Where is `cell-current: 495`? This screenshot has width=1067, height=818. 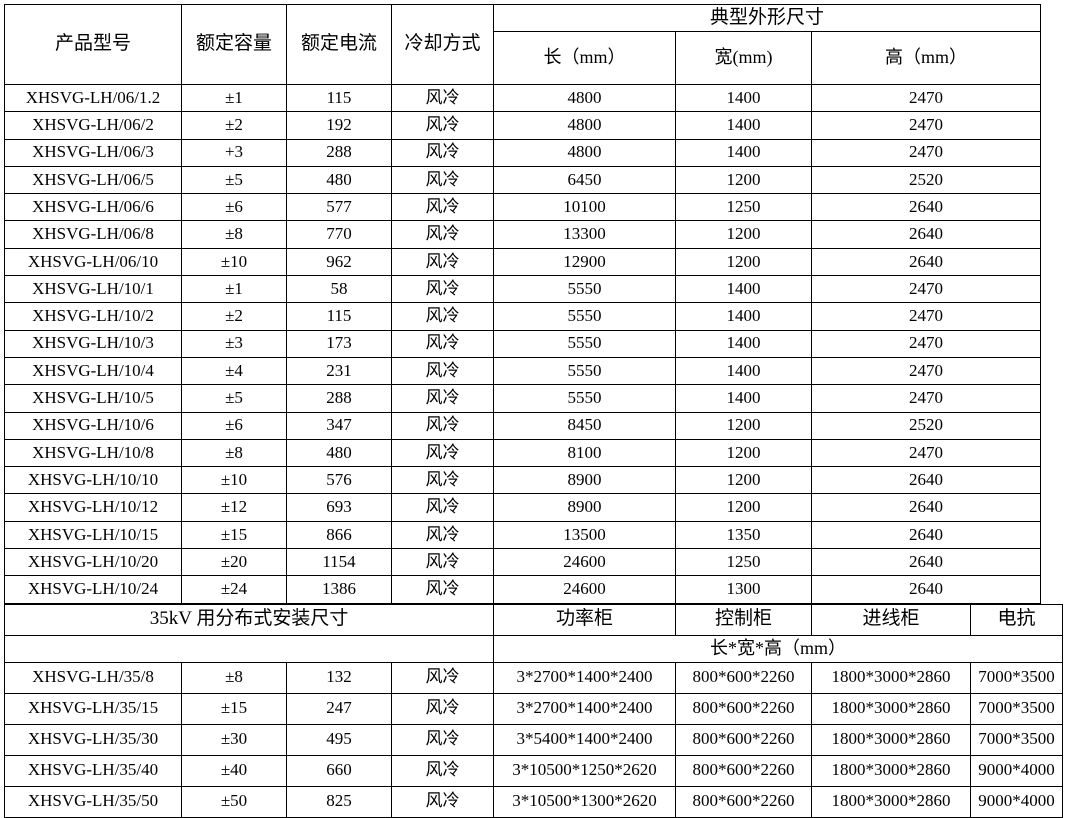
cell-current: 495 is located at coordinates (339, 739).